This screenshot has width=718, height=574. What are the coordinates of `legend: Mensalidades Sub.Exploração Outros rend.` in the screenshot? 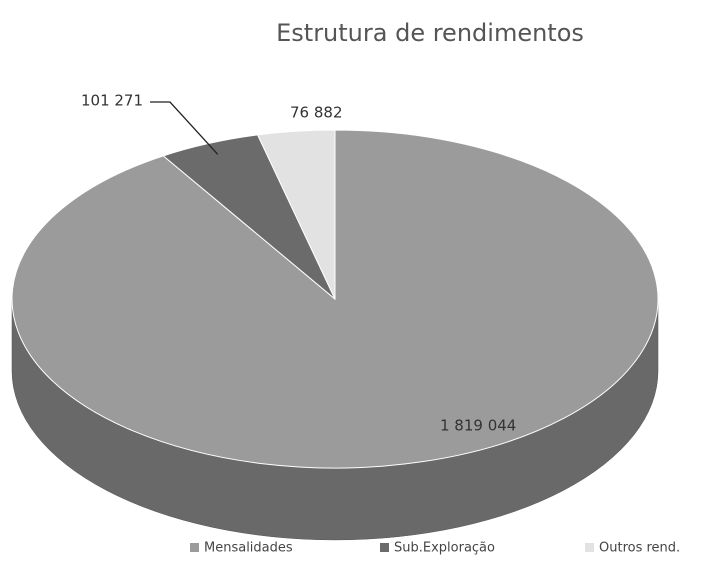 It's located at (435, 548).